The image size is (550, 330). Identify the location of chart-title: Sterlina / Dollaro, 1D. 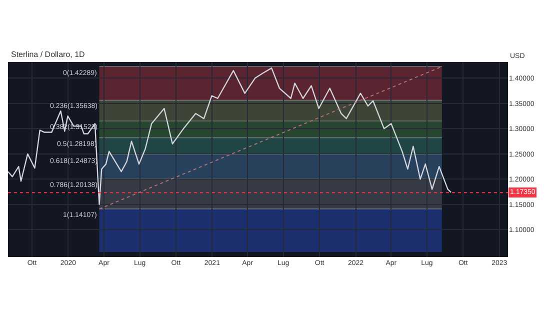
(48, 54).